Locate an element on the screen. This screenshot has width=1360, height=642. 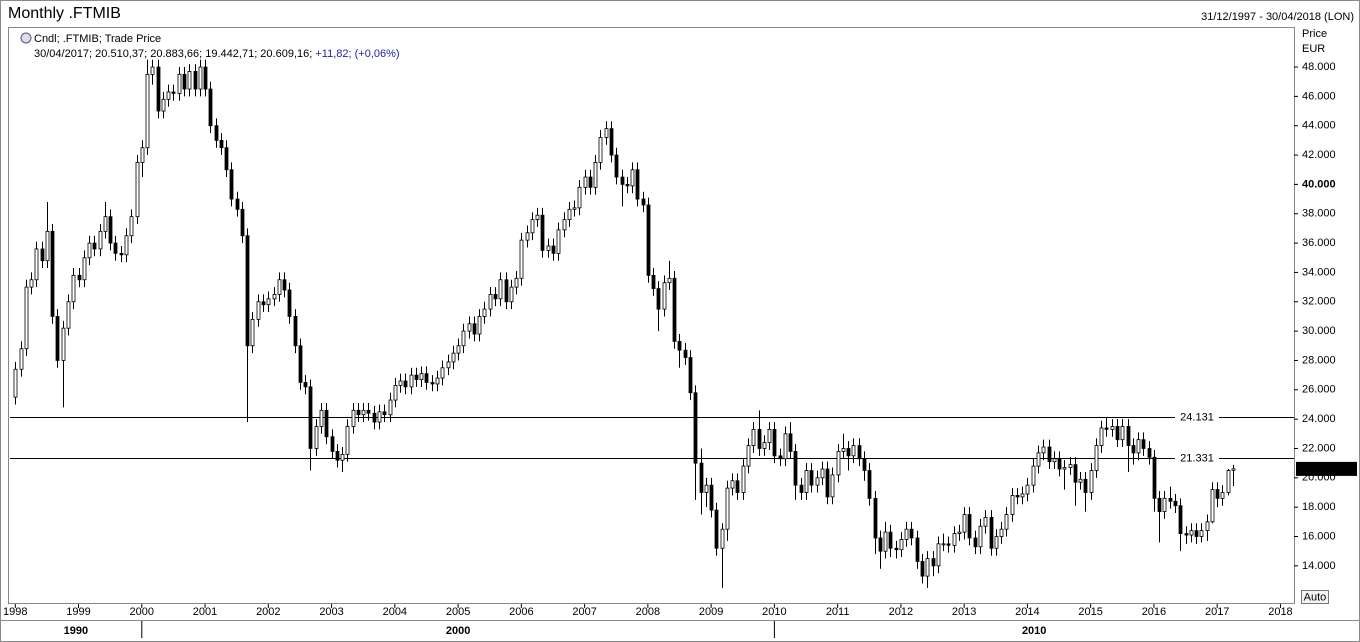
x-tick-label: 2005 is located at coordinates (458, 612).